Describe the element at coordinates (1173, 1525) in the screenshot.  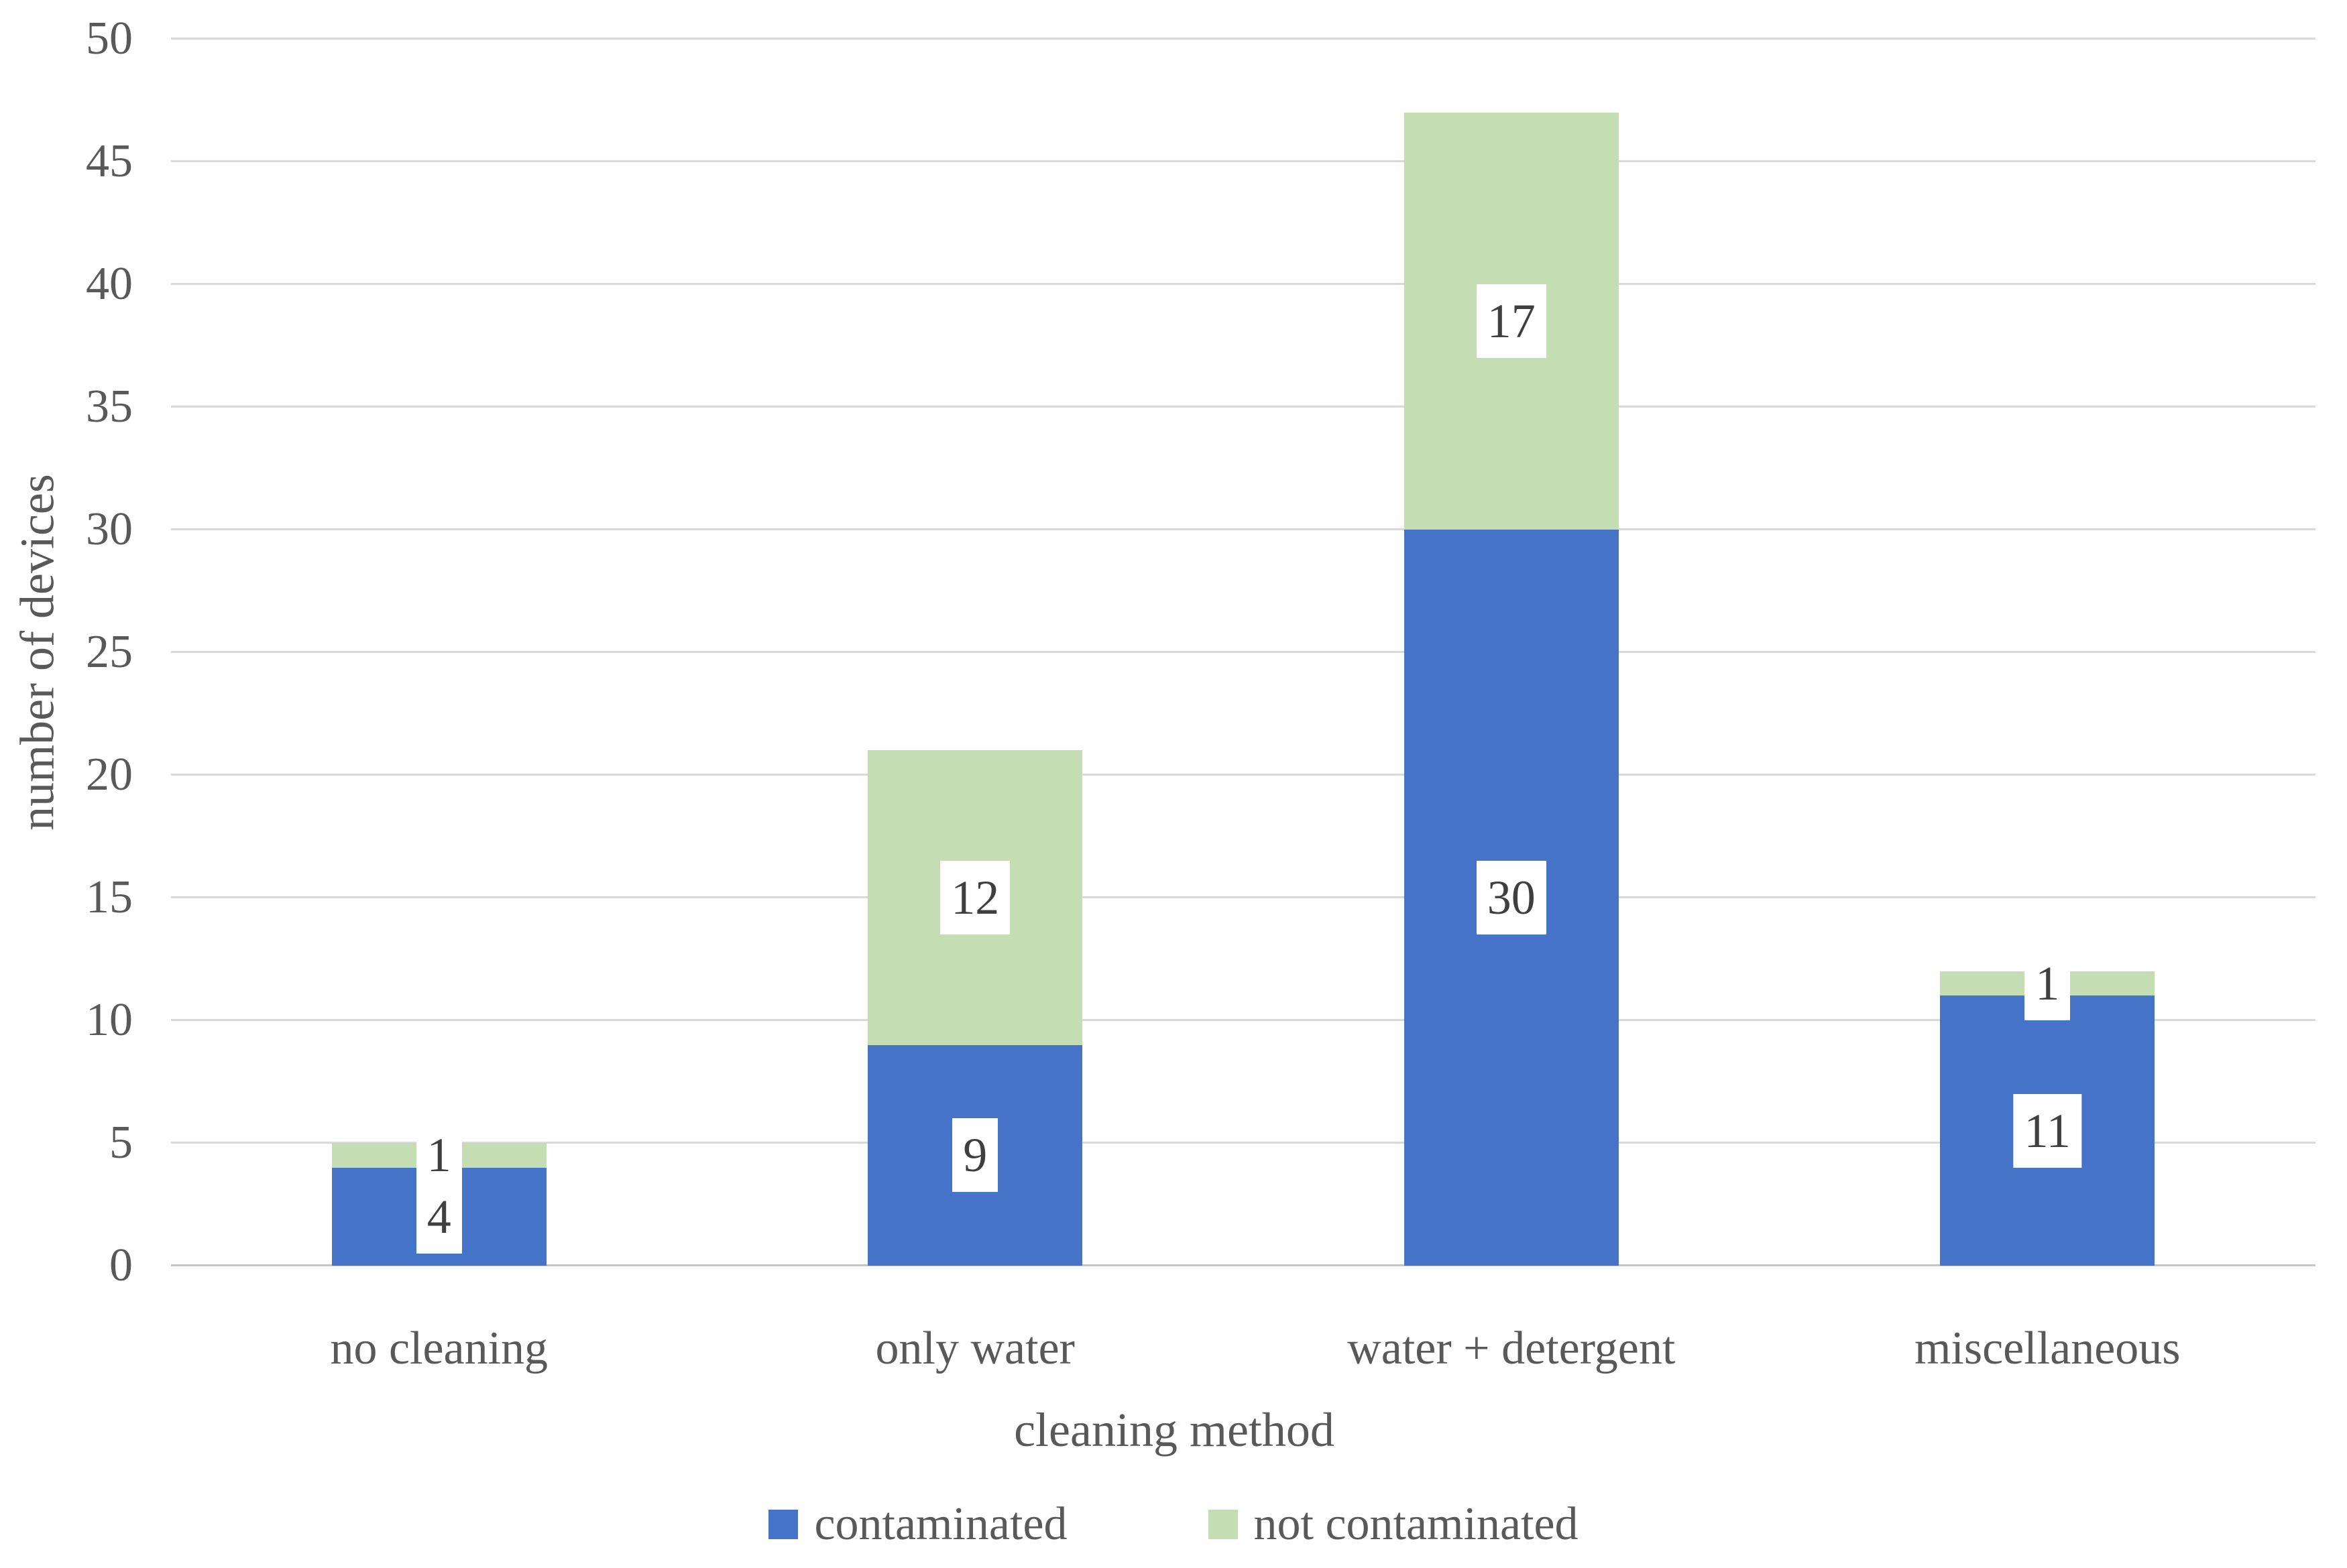
I see `legend: contaminated not contaminated` at that location.